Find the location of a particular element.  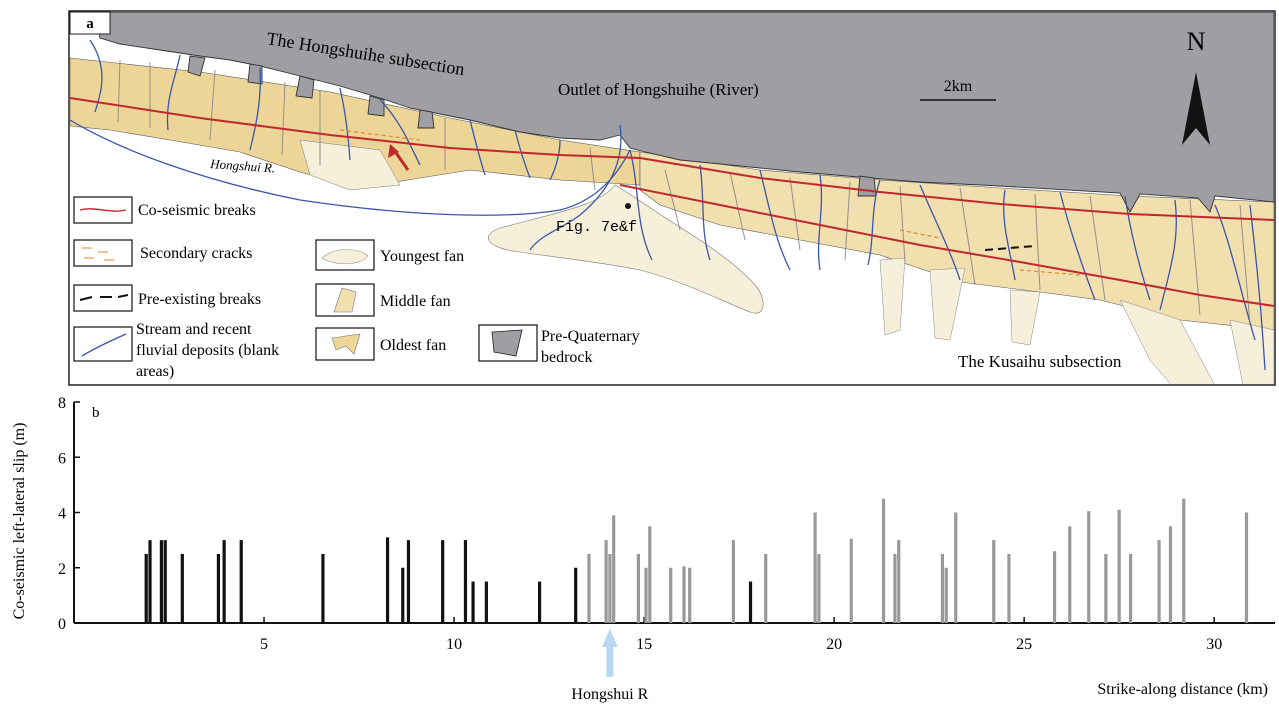

legend-bedrock: Pre-Quaternary bedrock is located at coordinates (559, 345).